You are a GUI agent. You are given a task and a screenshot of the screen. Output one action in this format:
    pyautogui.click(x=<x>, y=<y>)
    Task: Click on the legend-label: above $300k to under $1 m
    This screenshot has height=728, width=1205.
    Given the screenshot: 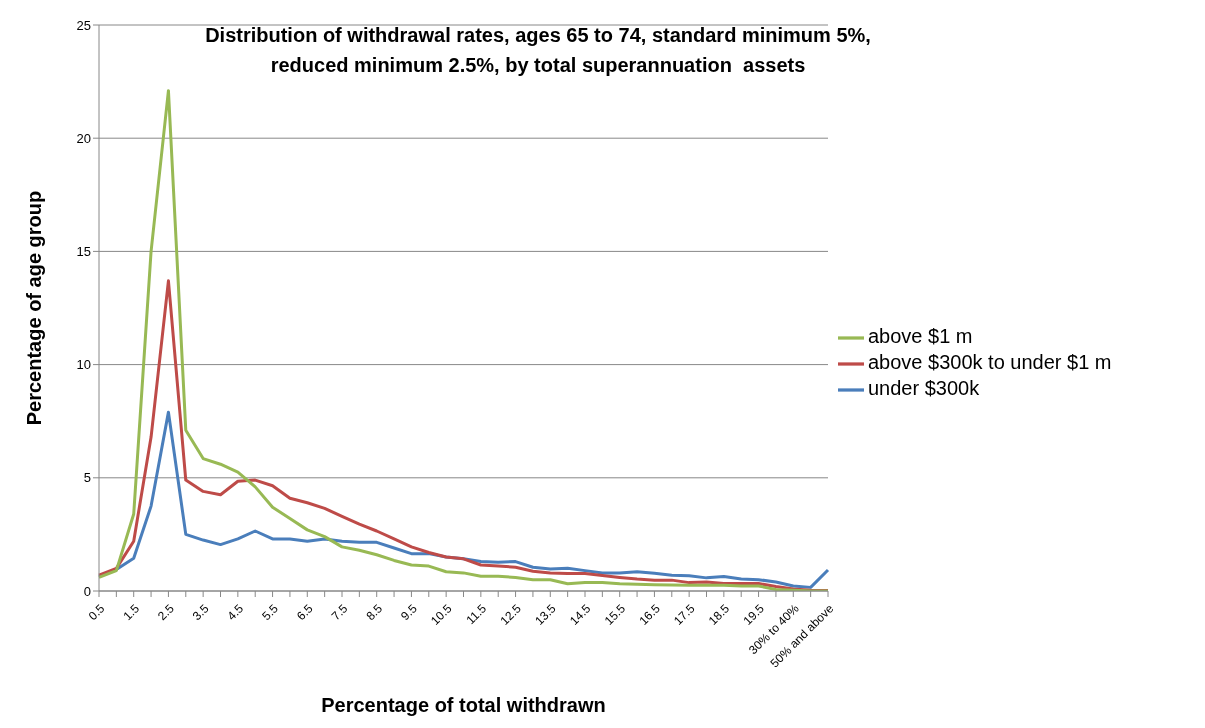 What is the action you would take?
    pyautogui.click(x=990, y=362)
    